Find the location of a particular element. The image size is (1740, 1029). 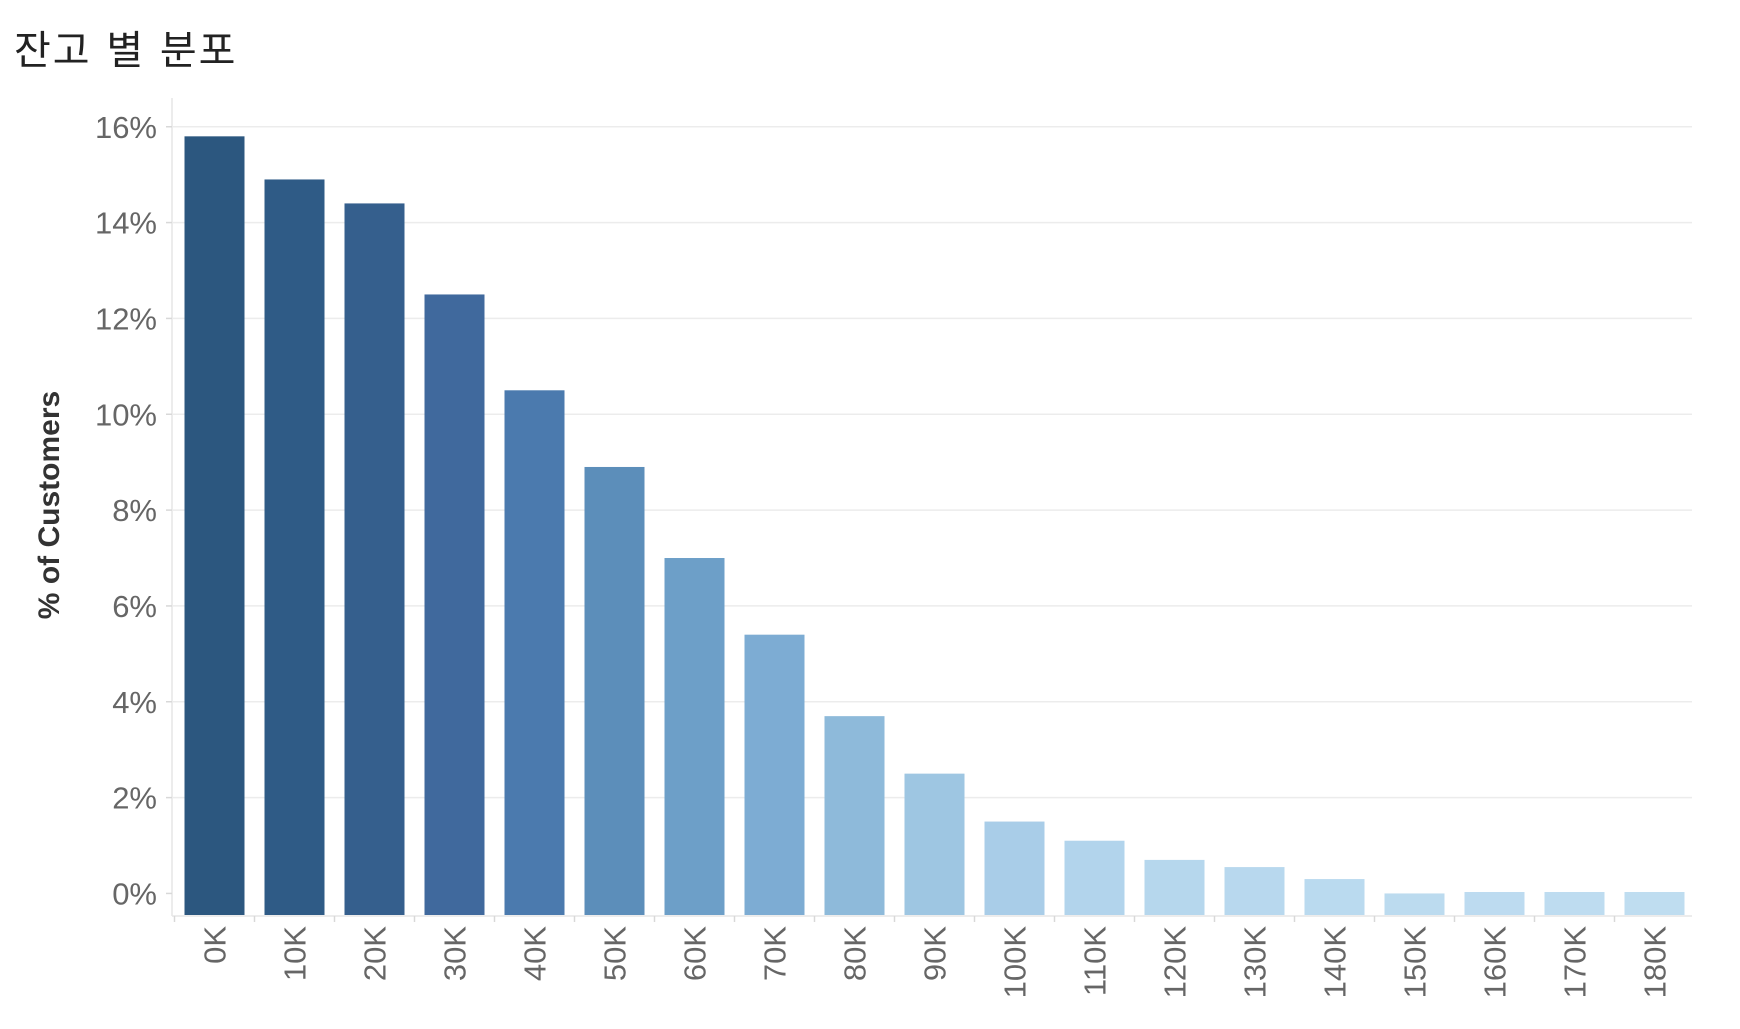

x-tick-label: 110K is located at coordinates (1095, 961).